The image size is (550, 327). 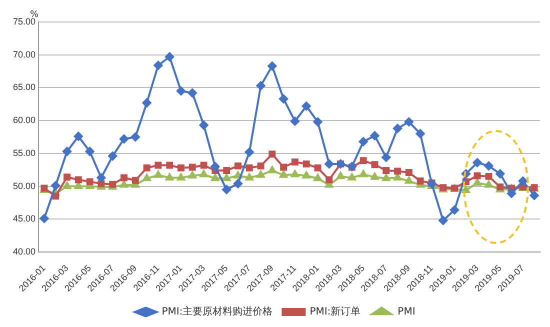 I want to click on legend-label: PMI:新订单, so click(x=335, y=312).